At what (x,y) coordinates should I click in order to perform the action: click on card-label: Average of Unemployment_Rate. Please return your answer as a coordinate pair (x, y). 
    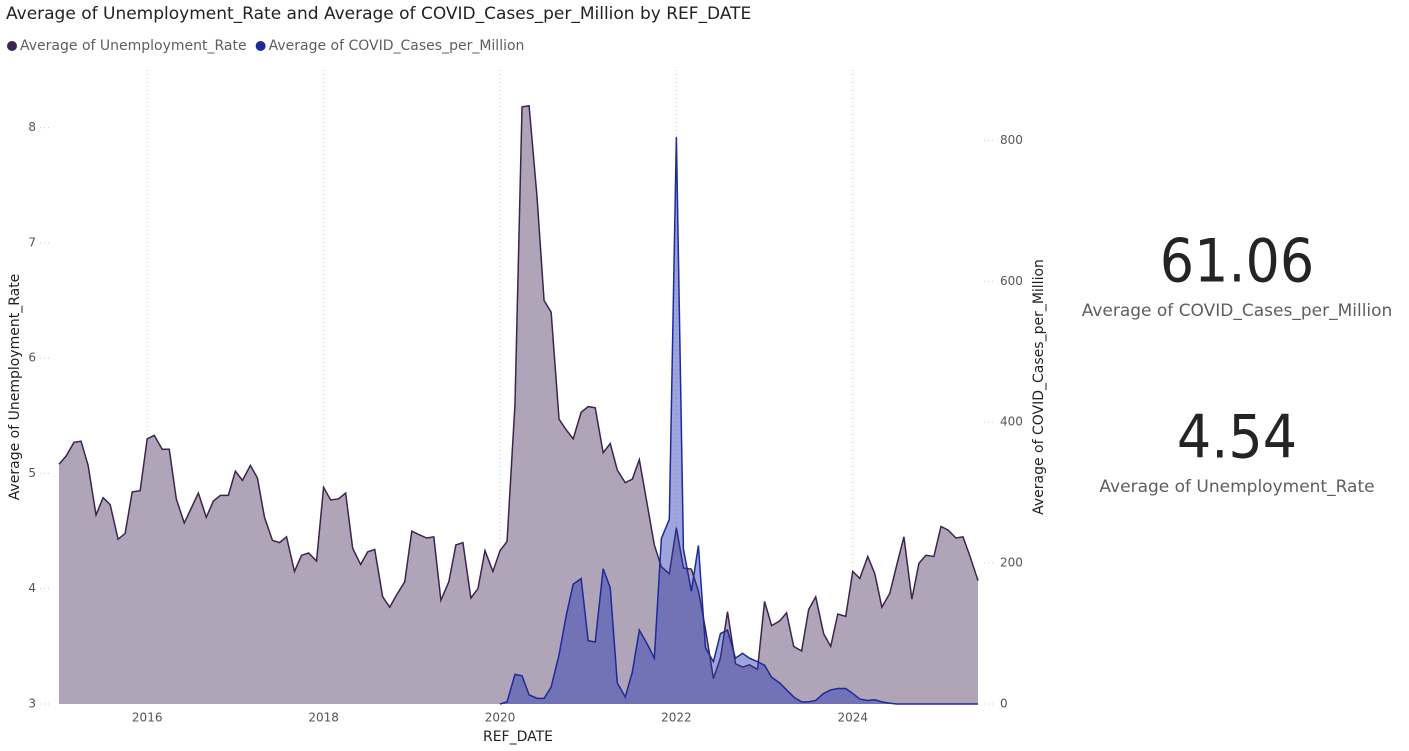
    Looking at the image, I should click on (1236, 487).